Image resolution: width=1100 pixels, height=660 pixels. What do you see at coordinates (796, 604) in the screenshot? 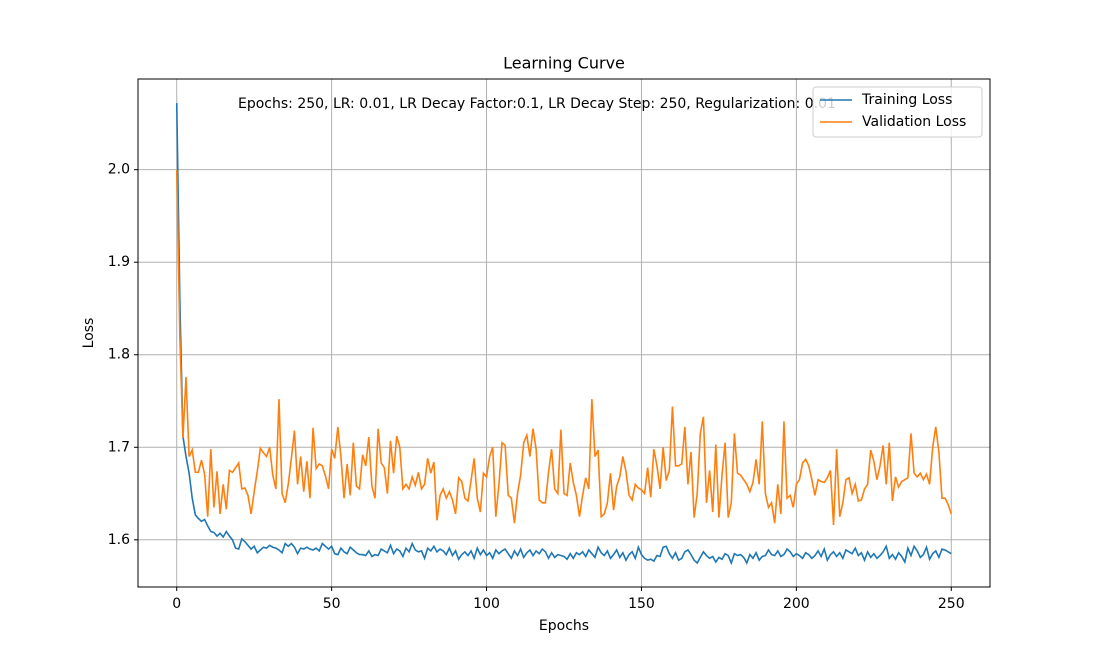
I see `x-tick-label: 200` at bounding box center [796, 604].